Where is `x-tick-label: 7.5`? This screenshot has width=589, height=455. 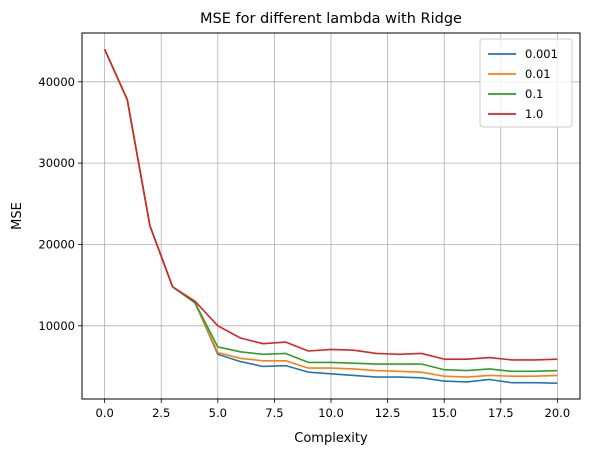 x-tick-label: 7.5 is located at coordinates (274, 413).